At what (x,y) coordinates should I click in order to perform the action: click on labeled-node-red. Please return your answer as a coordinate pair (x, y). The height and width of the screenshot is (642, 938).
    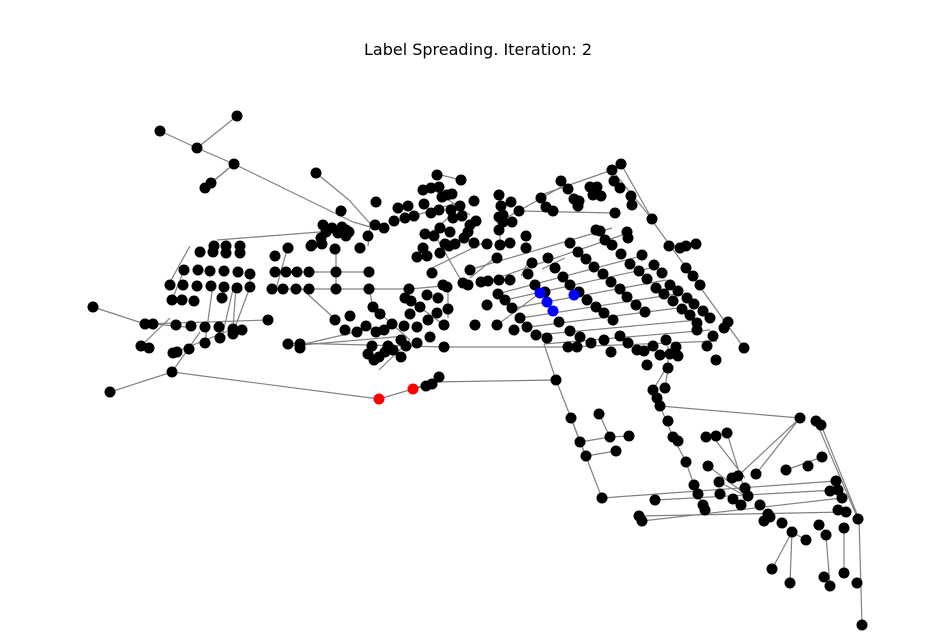
    Looking at the image, I should click on (413, 389).